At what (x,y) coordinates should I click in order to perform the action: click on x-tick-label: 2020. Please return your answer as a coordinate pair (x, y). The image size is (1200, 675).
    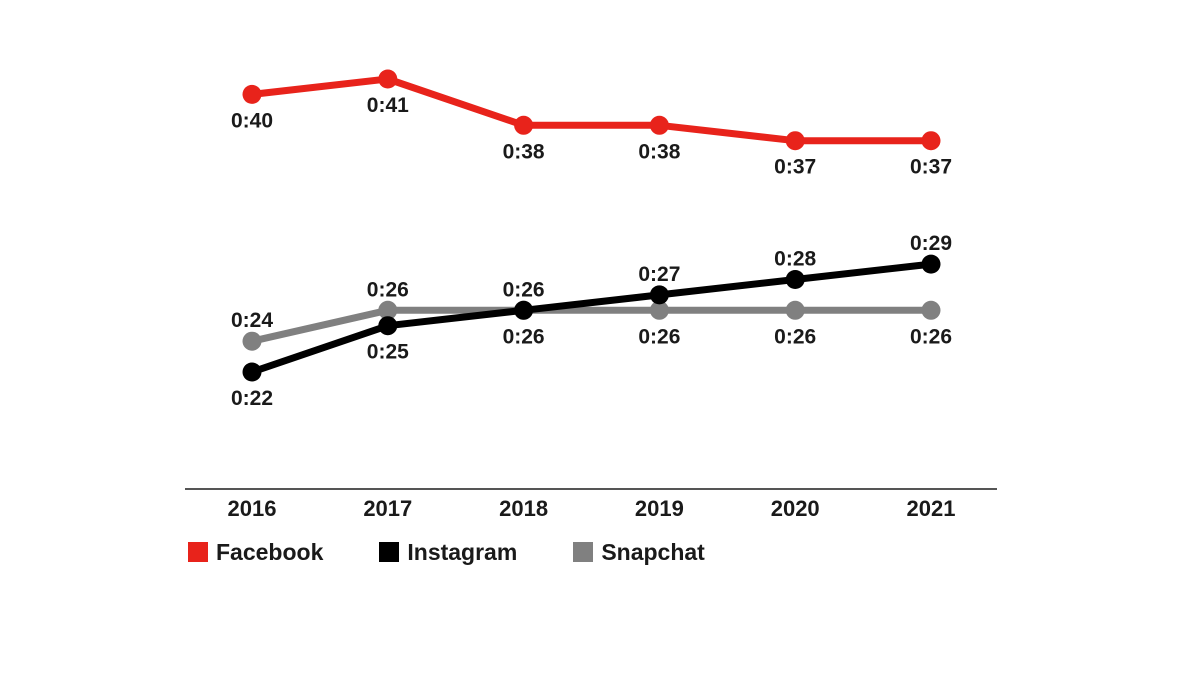
    Looking at the image, I should click on (795, 508).